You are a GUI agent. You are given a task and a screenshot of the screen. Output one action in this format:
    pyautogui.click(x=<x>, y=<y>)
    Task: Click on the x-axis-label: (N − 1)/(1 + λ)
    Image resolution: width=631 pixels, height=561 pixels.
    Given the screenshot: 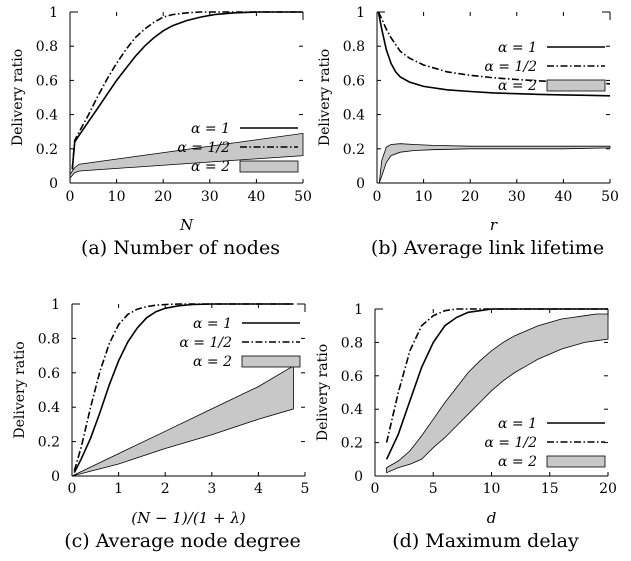 What is the action you would take?
    pyautogui.click(x=188, y=518)
    